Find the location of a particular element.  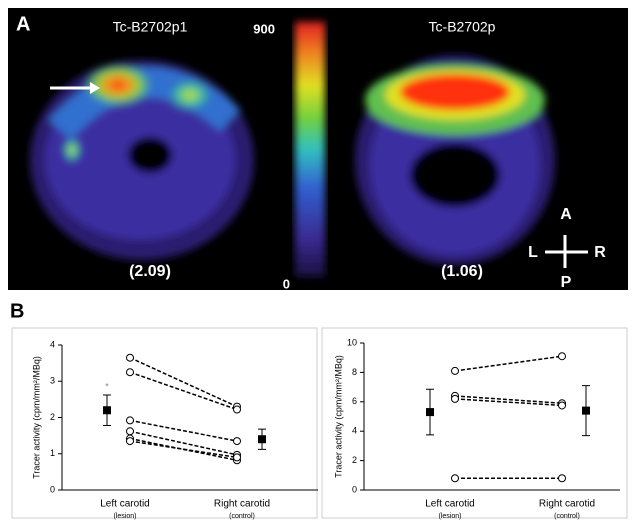

image-title: Tc-B2702p1 is located at coordinates (150, 27).